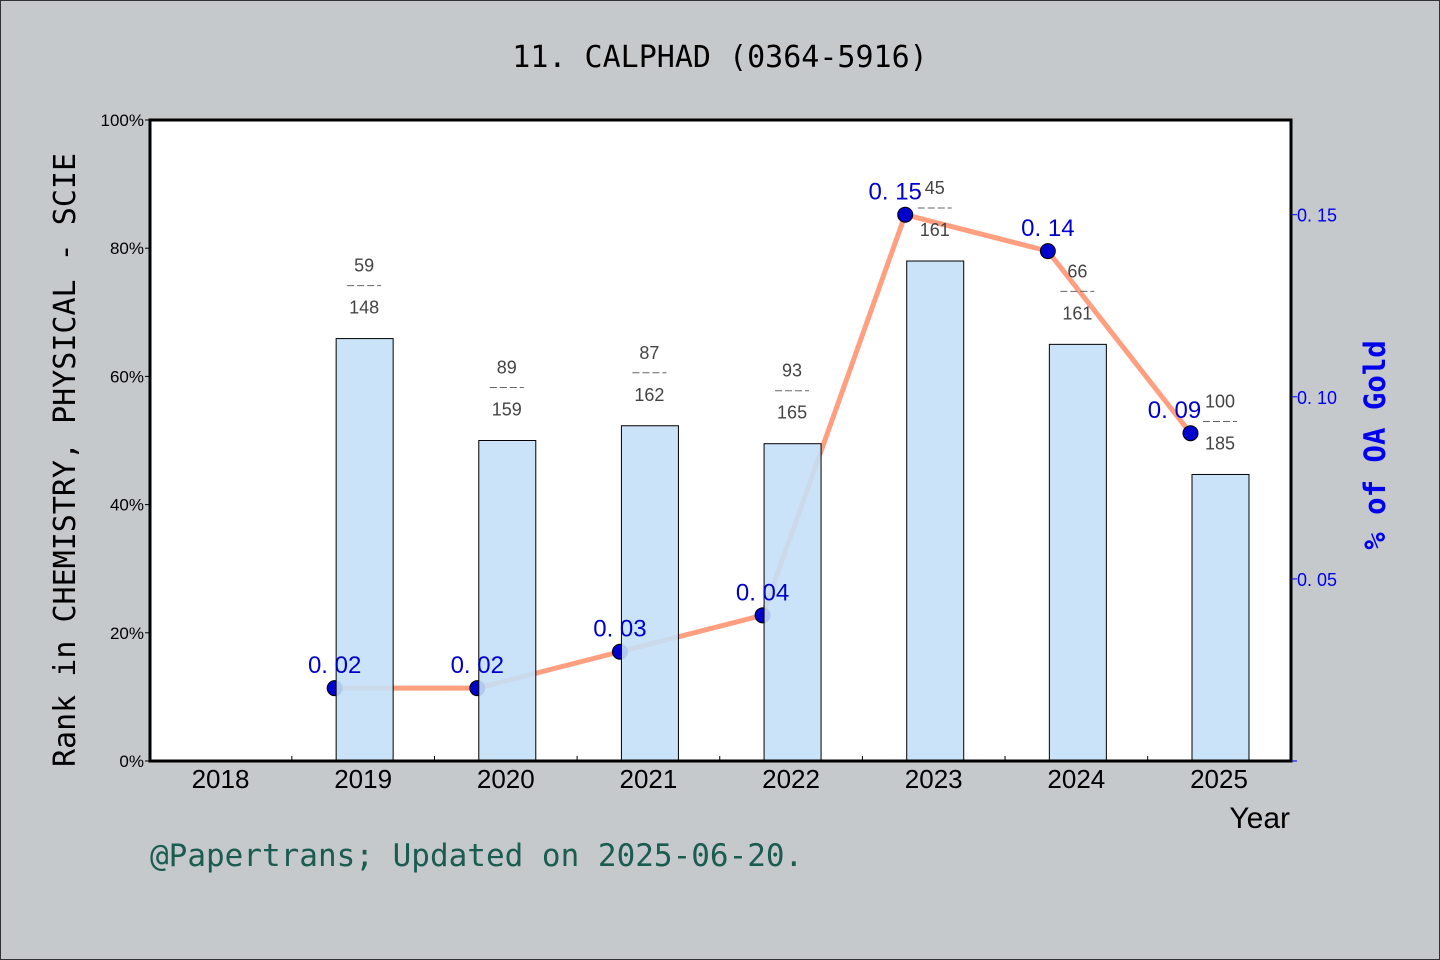 This screenshot has height=960, width=1440. I want to click on rank-label: 66, so click(1077, 271).